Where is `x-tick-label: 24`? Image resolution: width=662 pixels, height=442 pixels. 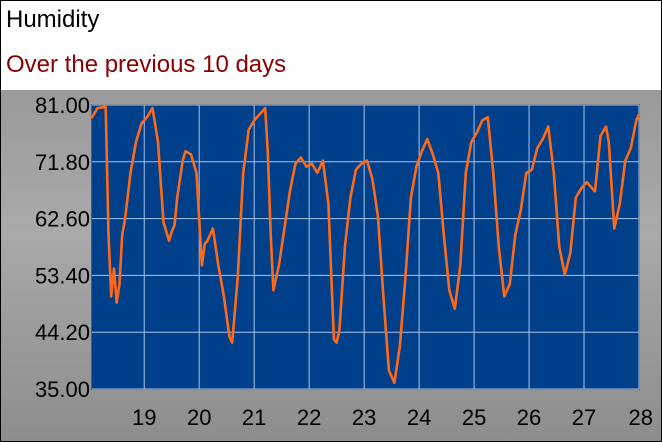 x-tick-label: 24 is located at coordinates (419, 417).